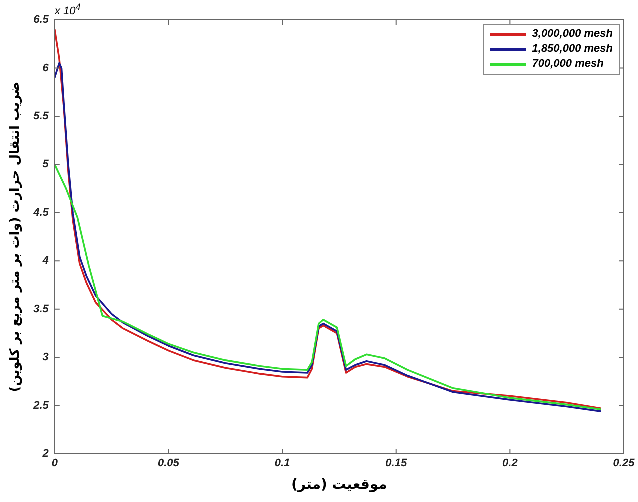 This screenshot has width=638, height=502. What do you see at coordinates (16, 237) in the screenshot?
I see `y-axis-title: ضریب انتقال حرارت (وات بر متر مربع بر کلوین)` at bounding box center [16, 237].